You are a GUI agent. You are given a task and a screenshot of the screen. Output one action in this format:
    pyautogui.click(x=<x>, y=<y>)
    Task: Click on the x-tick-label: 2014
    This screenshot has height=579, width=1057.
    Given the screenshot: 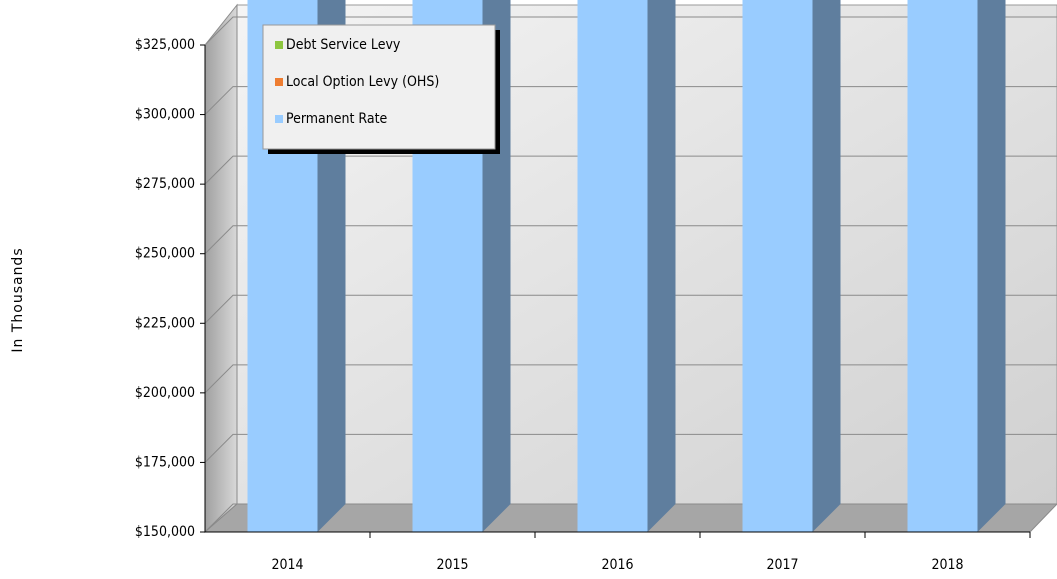 What is the action you would take?
    pyautogui.click(x=287, y=565)
    